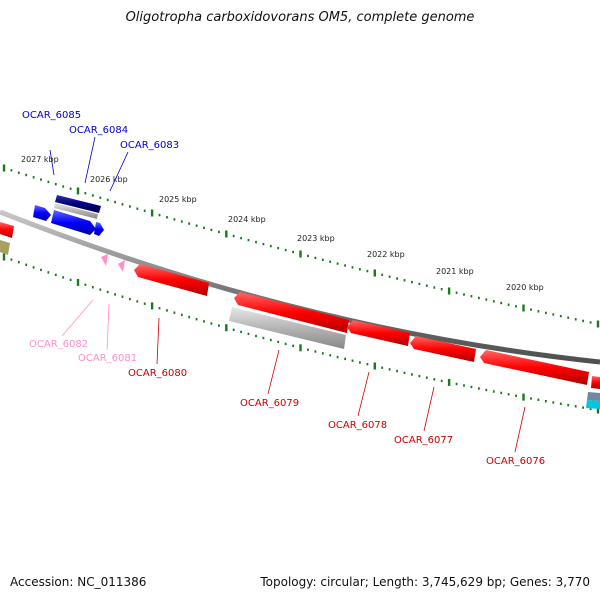 This screenshot has width=600, height=600. I want to click on gene-ocar-6077-arrow, so click(443, 349).